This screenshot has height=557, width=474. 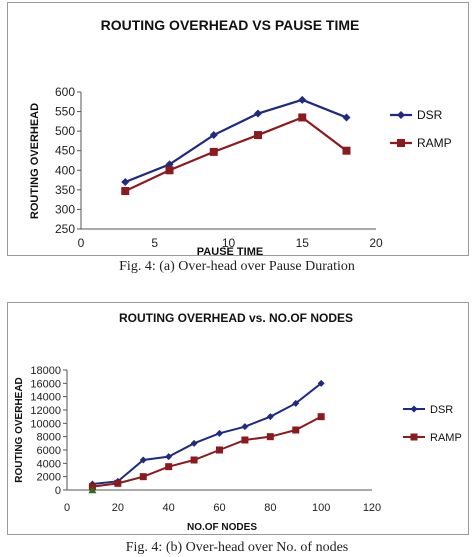 What do you see at coordinates (303, 243) in the screenshot?
I see `x-tick-label: 15` at bounding box center [303, 243].